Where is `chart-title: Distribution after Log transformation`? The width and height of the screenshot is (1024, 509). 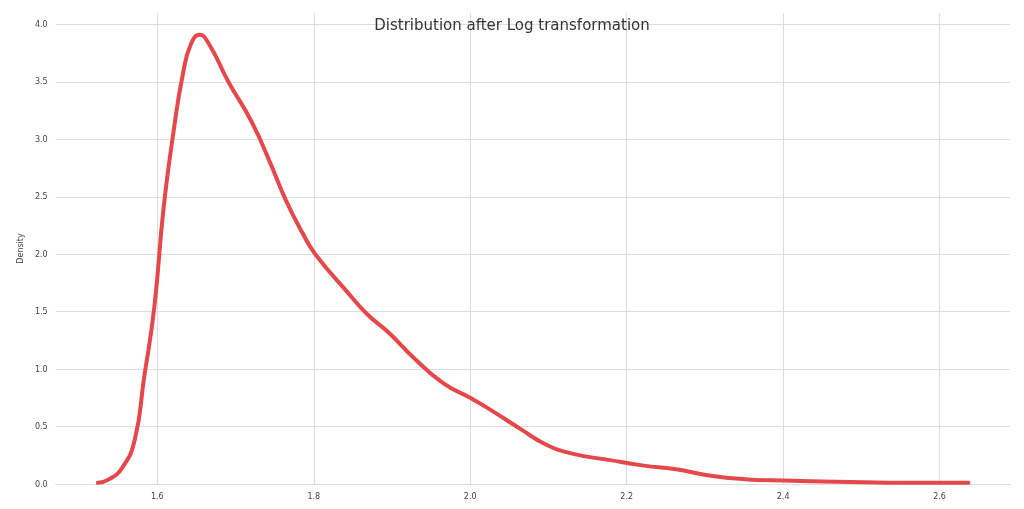
chart-title: Distribution after Log transformation is located at coordinates (512, 24).